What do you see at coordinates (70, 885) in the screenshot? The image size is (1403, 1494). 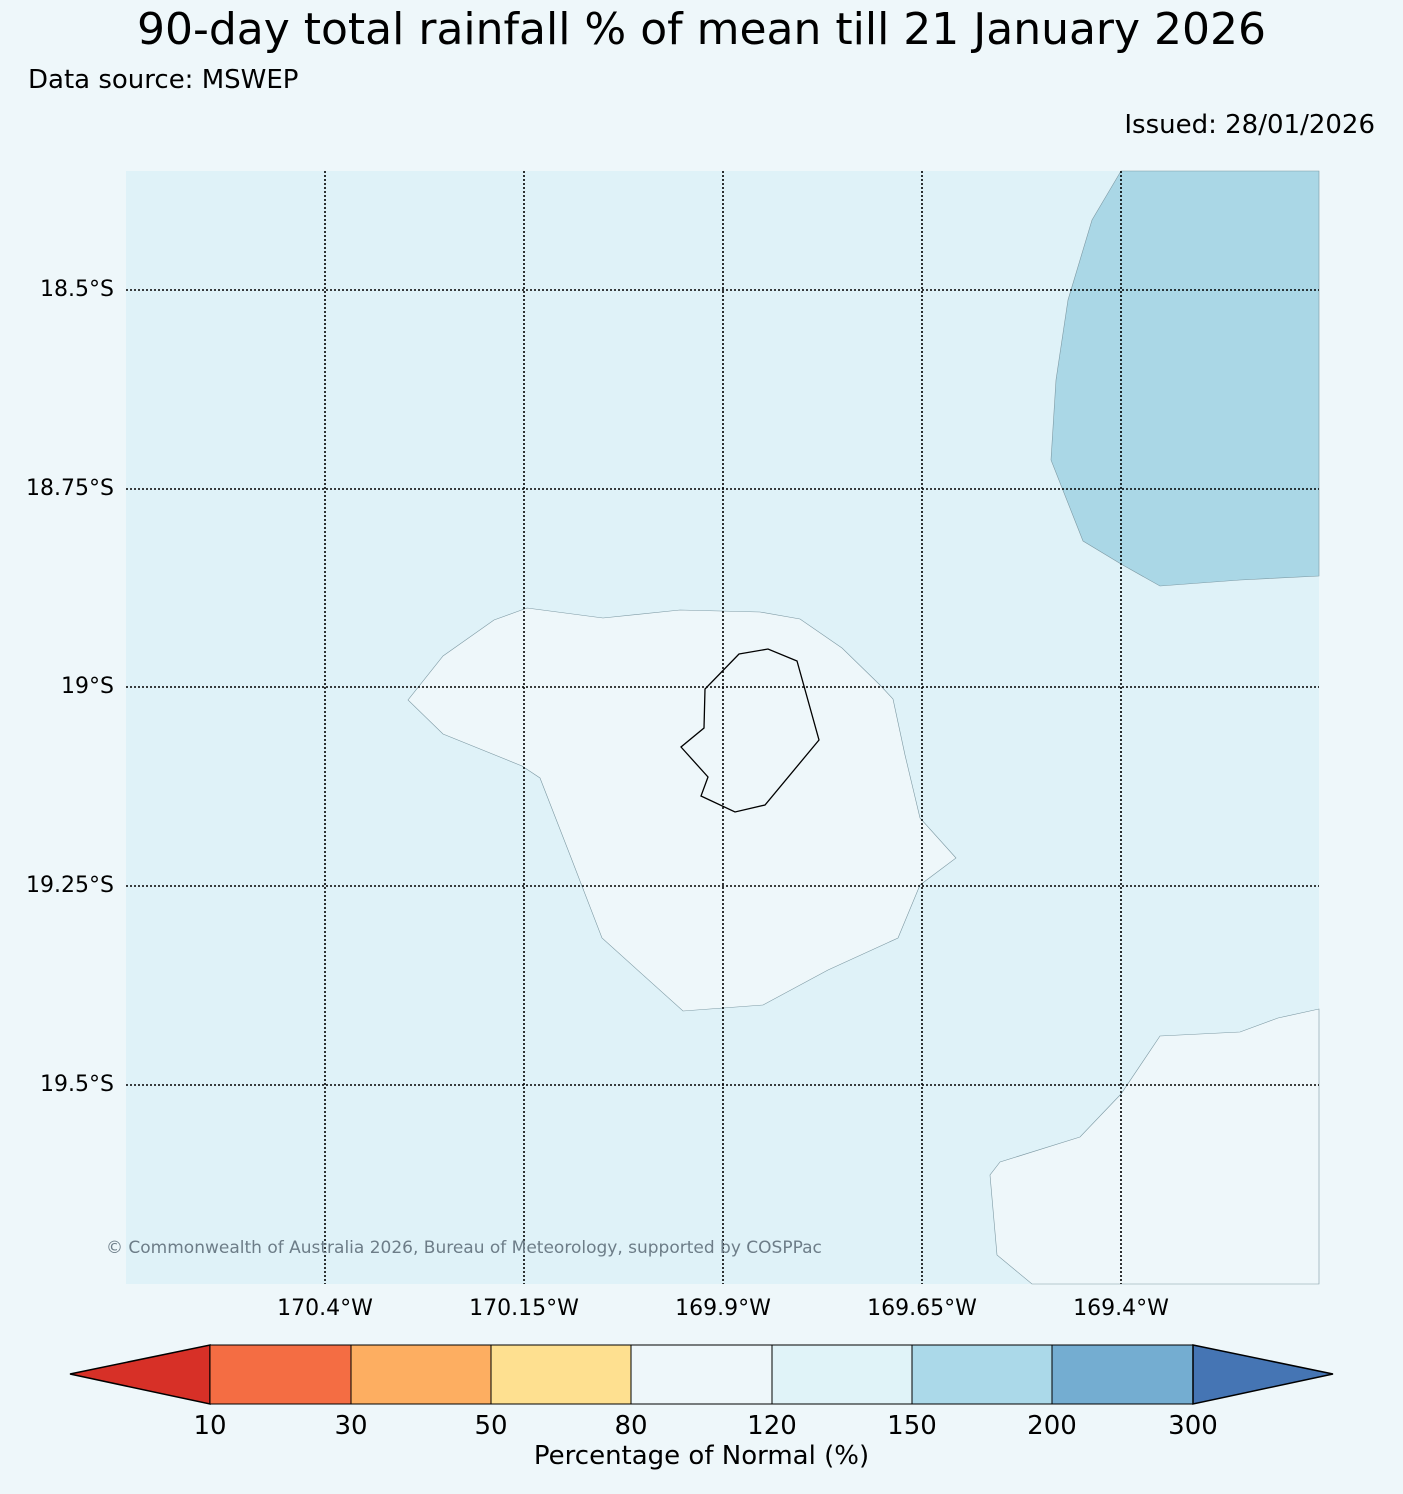 I see `lat-label: 19.25°S` at bounding box center [70, 885].